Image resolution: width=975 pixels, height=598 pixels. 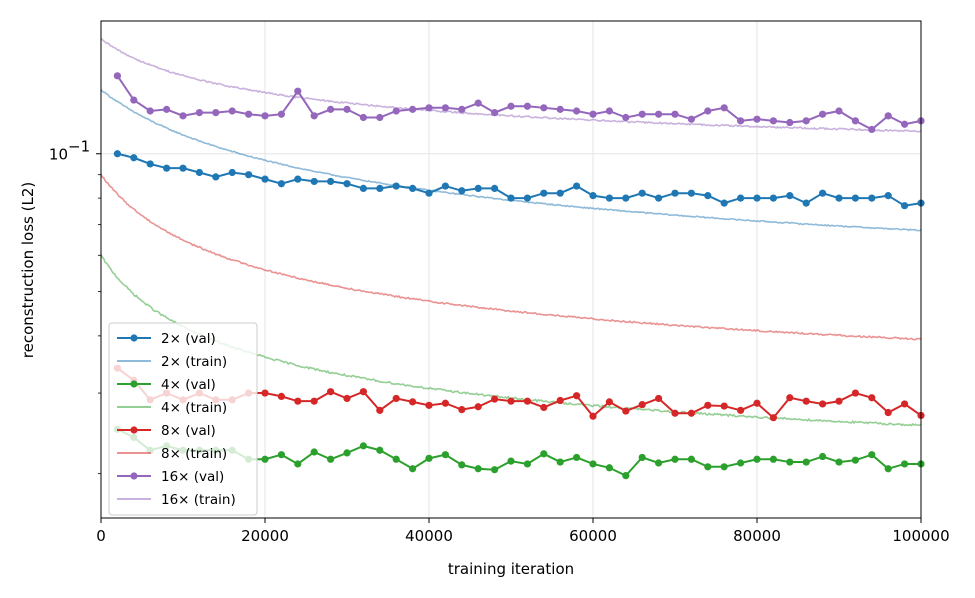 I want to click on legend-label: 16× (train), so click(x=198, y=500).